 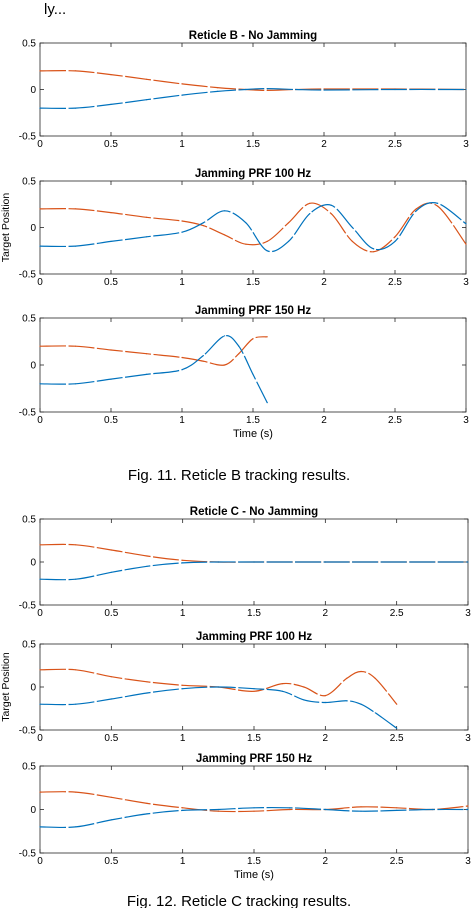 What do you see at coordinates (253, 36) in the screenshot?
I see `chart-title: Reticle B - No Jamming` at bounding box center [253, 36].